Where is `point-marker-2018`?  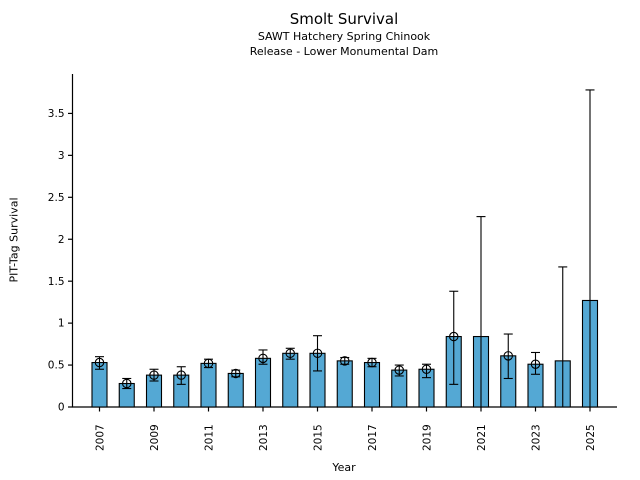 point-marker-2018 is located at coordinates (399, 370).